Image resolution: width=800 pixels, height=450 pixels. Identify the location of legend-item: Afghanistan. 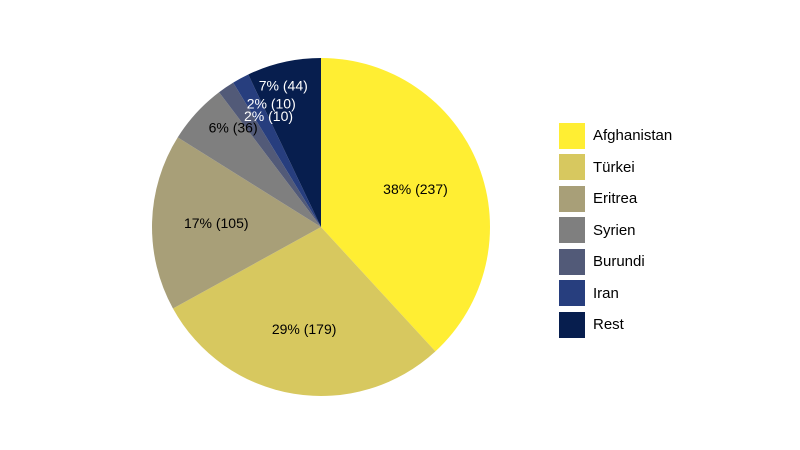
(659, 136).